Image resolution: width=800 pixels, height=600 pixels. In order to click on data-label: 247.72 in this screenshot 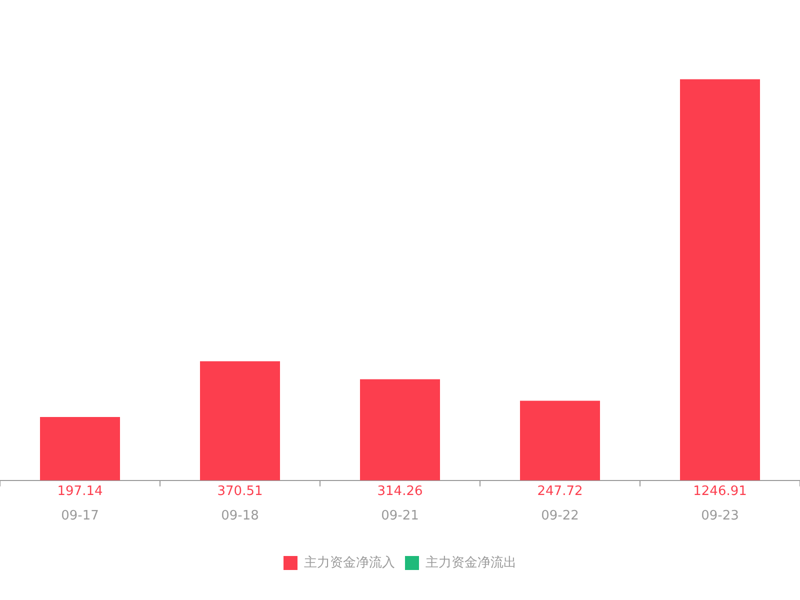, I will do `click(560, 491)`.